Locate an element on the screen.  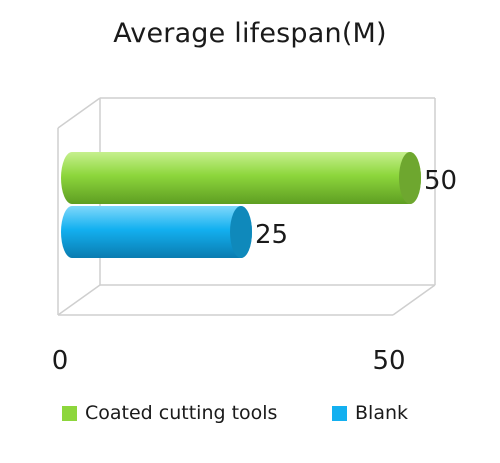
legend-item: Blank is located at coordinates (370, 413).